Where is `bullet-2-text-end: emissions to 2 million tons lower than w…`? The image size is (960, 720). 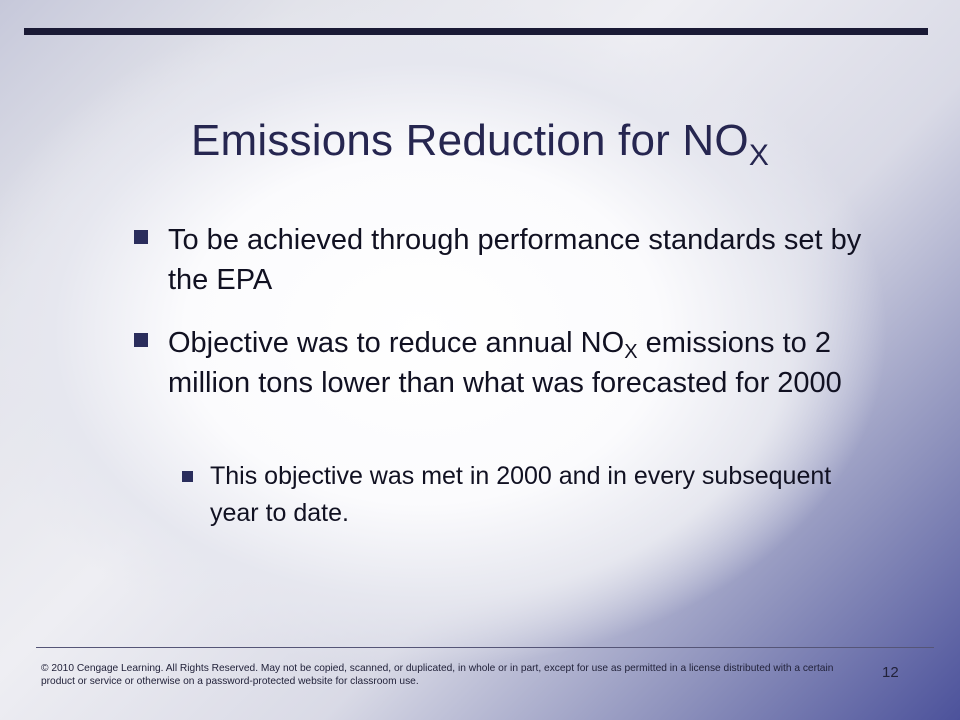 bullet-2-text-end: emissions to 2 million tons lower than w… is located at coordinates (505, 363).